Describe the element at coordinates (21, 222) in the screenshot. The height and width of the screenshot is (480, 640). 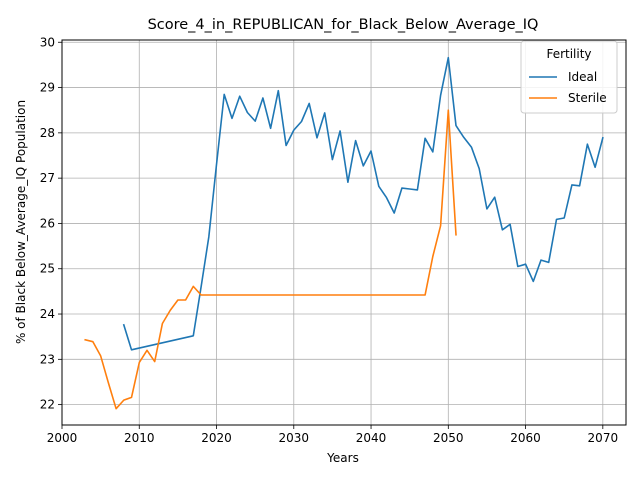
I see `y-axis-label: % of Black Below_Average_IQ Population` at that location.